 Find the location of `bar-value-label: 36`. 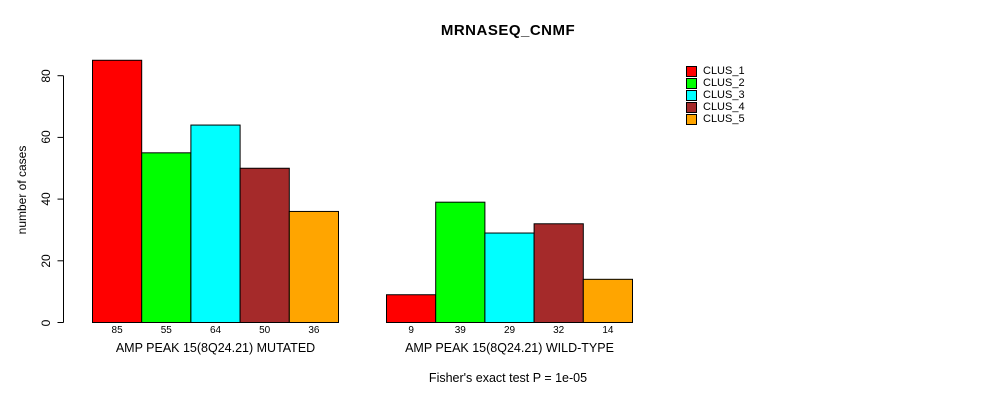

bar-value-label: 36 is located at coordinates (314, 330).